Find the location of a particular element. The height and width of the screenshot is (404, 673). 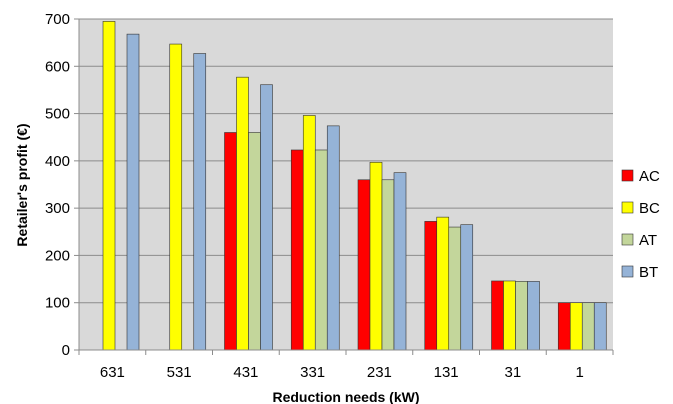

y-tick-label: 300 is located at coordinates (57, 208).